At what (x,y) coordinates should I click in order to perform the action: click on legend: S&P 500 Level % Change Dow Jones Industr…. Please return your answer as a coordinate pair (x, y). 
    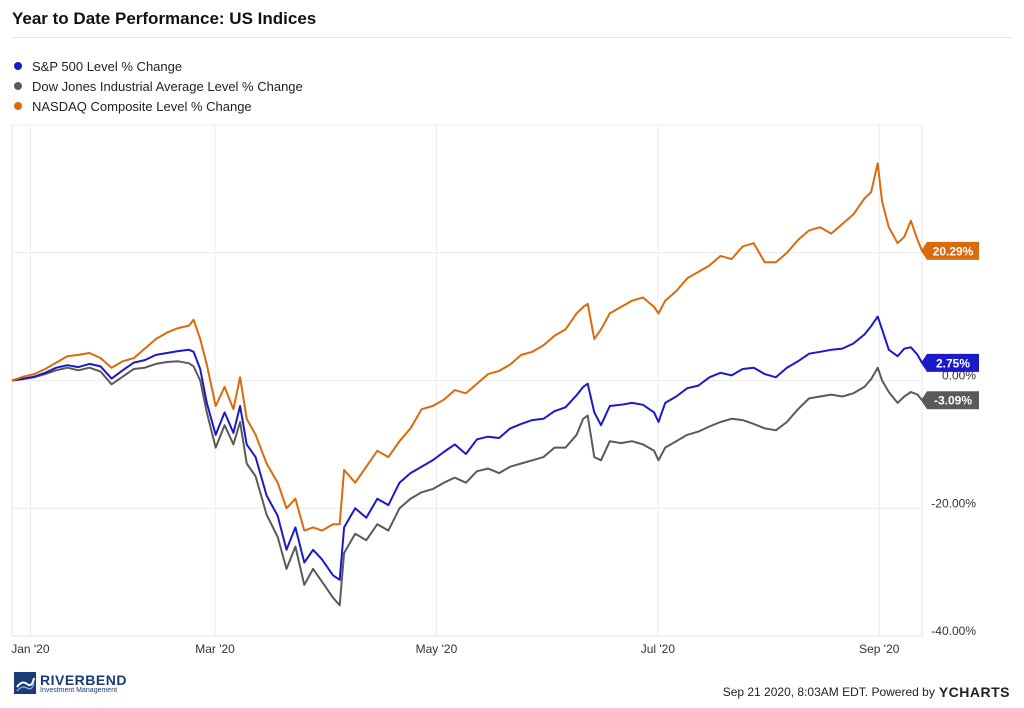
    Looking at the image, I should click on (158, 86).